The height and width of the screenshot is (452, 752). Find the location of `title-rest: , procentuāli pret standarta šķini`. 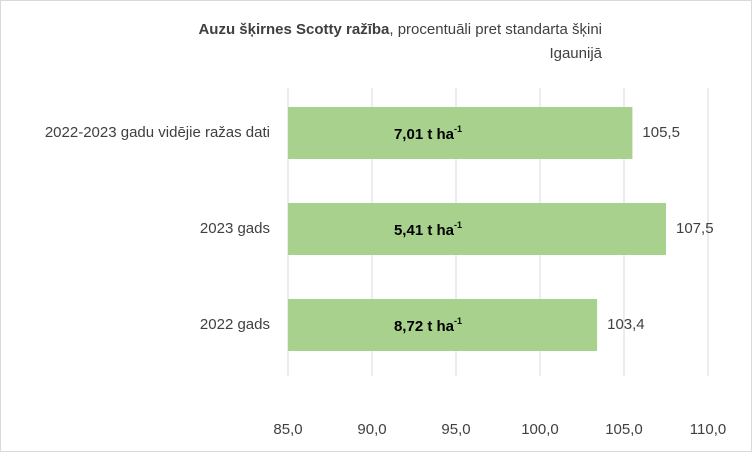

title-rest: , procentuāli pret standarta šķini is located at coordinates (495, 29).